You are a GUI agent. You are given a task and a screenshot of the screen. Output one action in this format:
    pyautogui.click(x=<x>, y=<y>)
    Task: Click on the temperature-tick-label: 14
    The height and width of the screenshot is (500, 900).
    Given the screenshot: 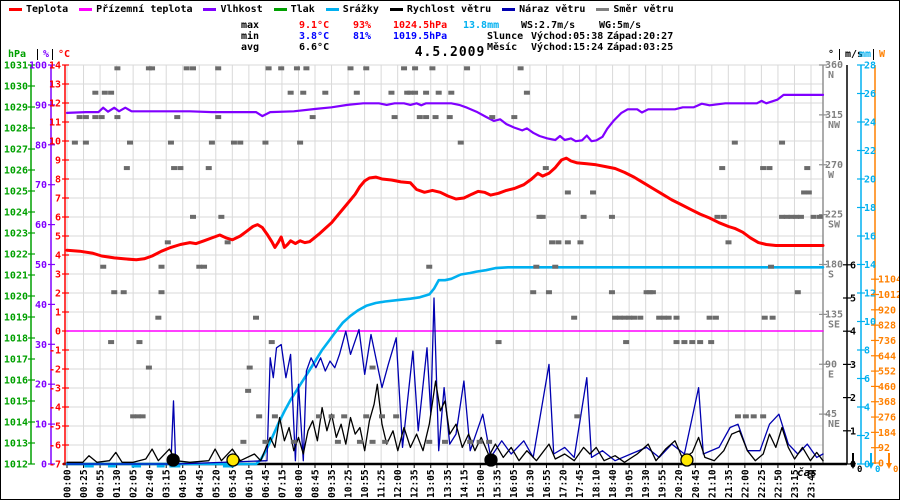 What is the action you would take?
    pyautogui.click(x=55, y=66)
    